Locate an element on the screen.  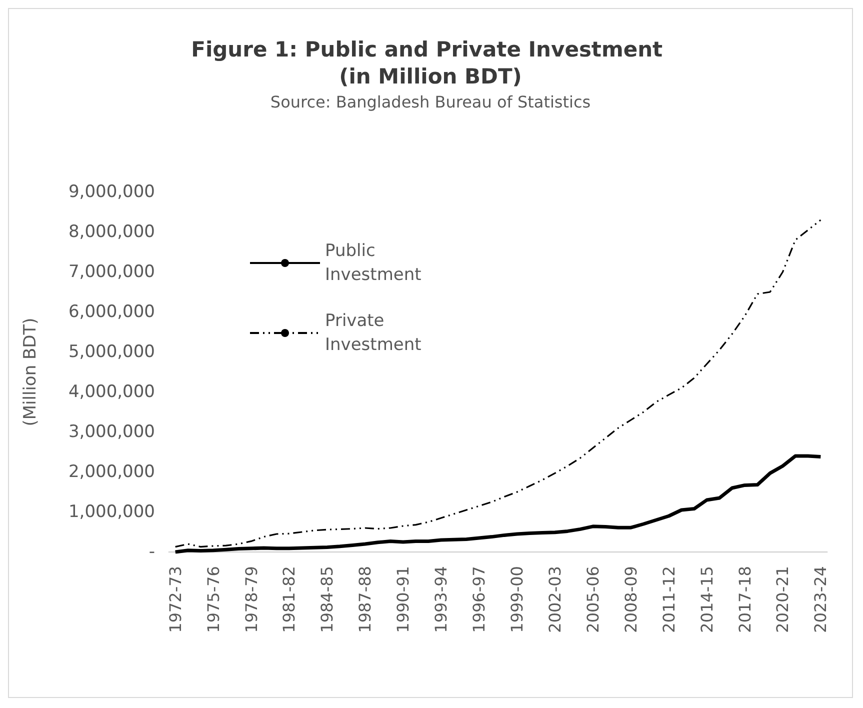
x-tick-label: 2020-21 is located at coordinates (782, 599).